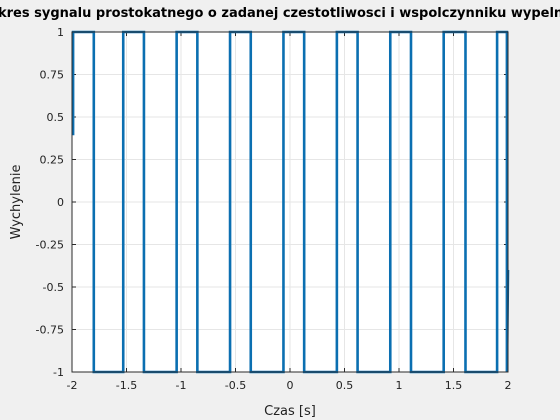 This screenshot has height=420, width=560. I want to click on x-tick-label: 2, so click(508, 385).